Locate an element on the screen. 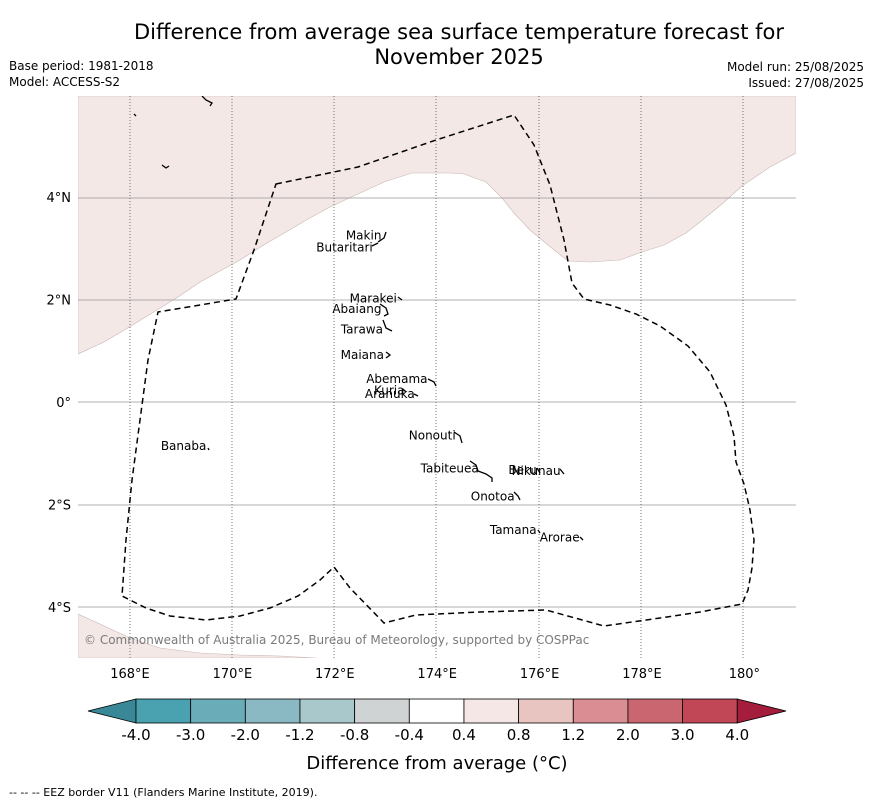 Image resolution: width=873 pixels, height=804 pixels. arorae-outline is located at coordinates (581, 538).